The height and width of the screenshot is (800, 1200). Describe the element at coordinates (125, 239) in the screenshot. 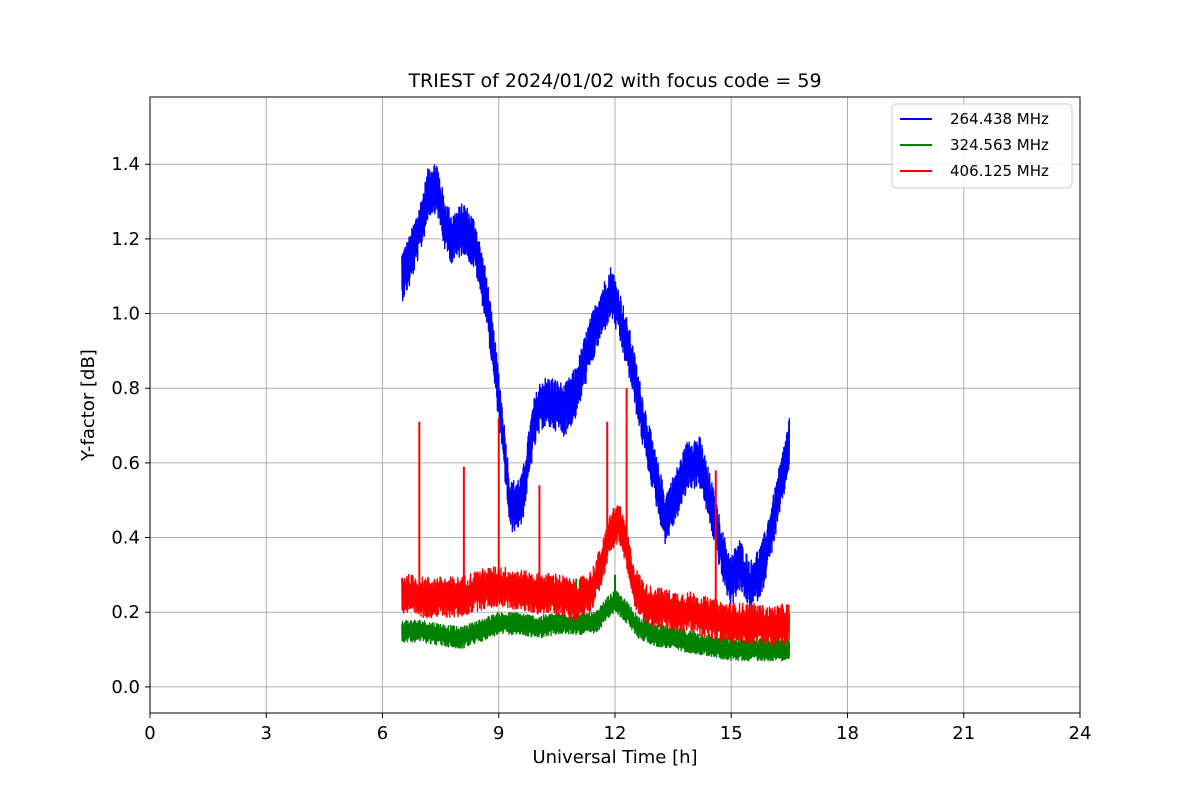

I see `y-tick-label: 1.2` at that location.